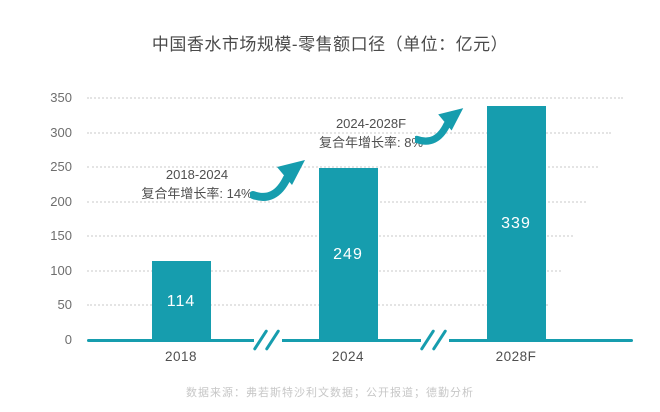 The height and width of the screenshot is (412, 660). Describe the element at coordinates (61, 236) in the screenshot. I see `y-tick-label: 150` at that location.